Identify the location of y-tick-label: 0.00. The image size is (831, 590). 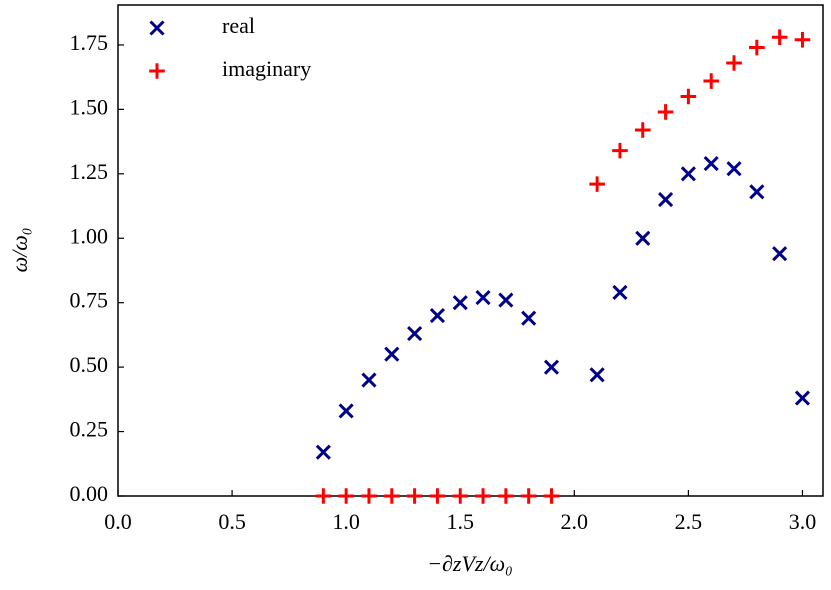
(89, 493).